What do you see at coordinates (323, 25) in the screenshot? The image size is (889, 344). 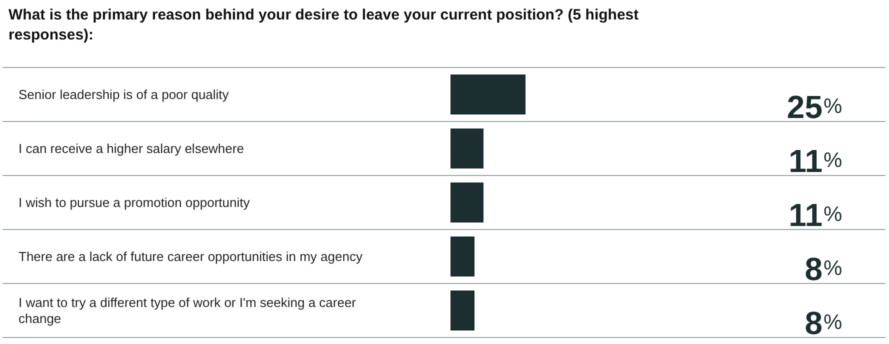 I see `text: What is the primary reason behind your desire to leave your current position? (5 highest responses):` at bounding box center [323, 25].